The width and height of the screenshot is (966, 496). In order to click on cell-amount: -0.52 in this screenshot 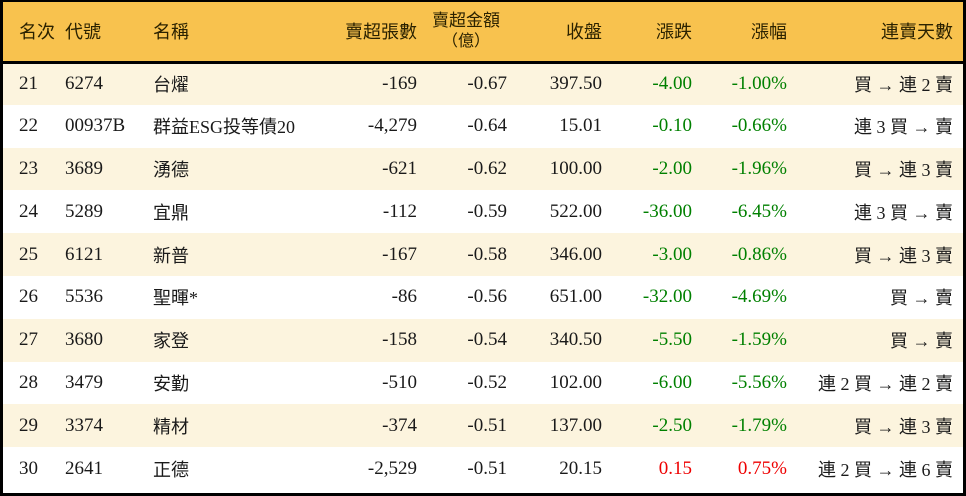, I will do `click(487, 382)`.